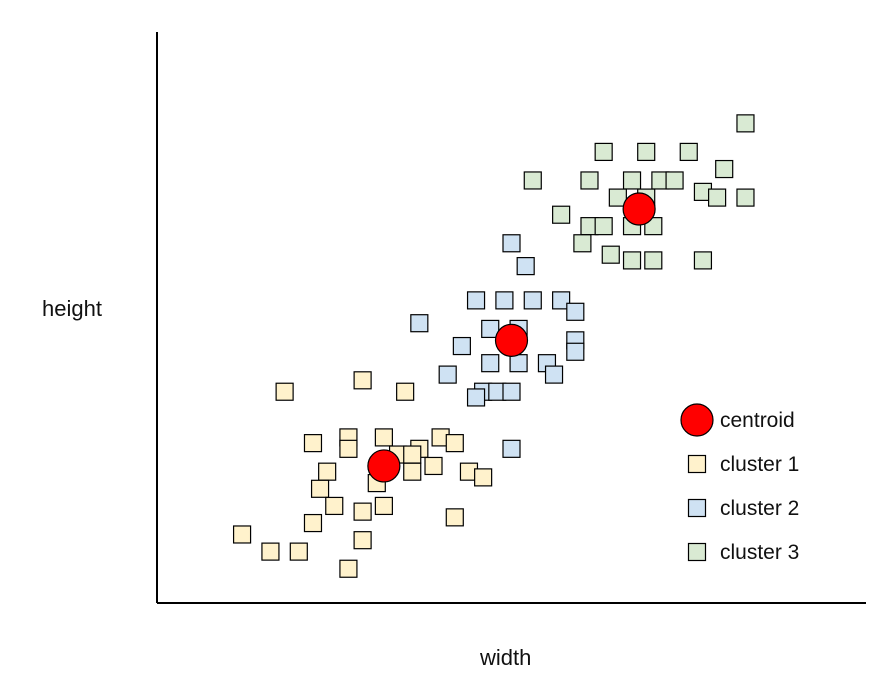 The image size is (886, 676). Describe the element at coordinates (759, 464) in the screenshot. I see `legend-label: cluster 1` at that location.